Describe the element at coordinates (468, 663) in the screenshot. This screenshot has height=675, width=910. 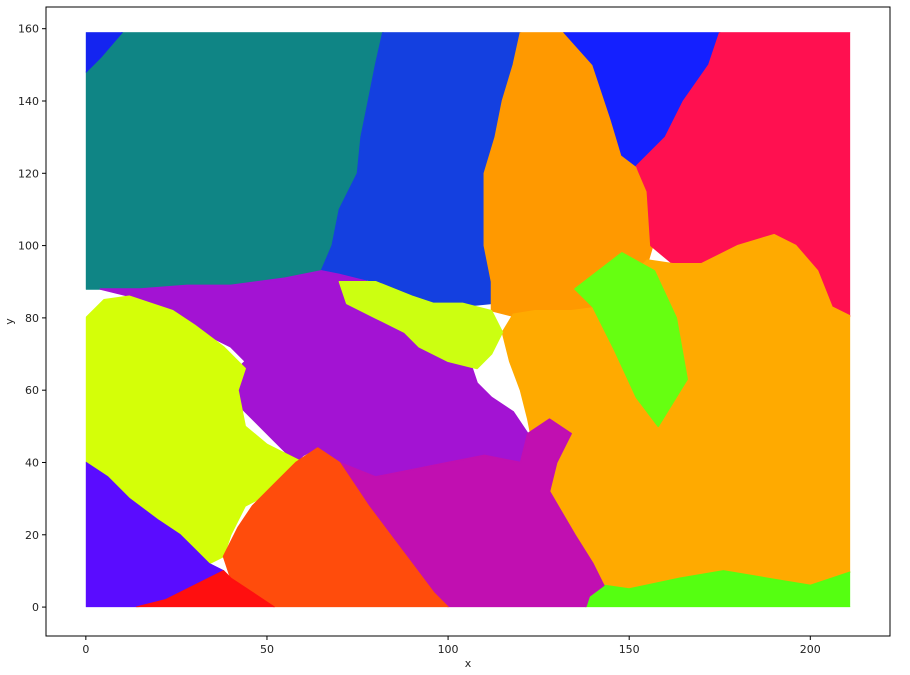
I see `x-axis-label: x` at that location.